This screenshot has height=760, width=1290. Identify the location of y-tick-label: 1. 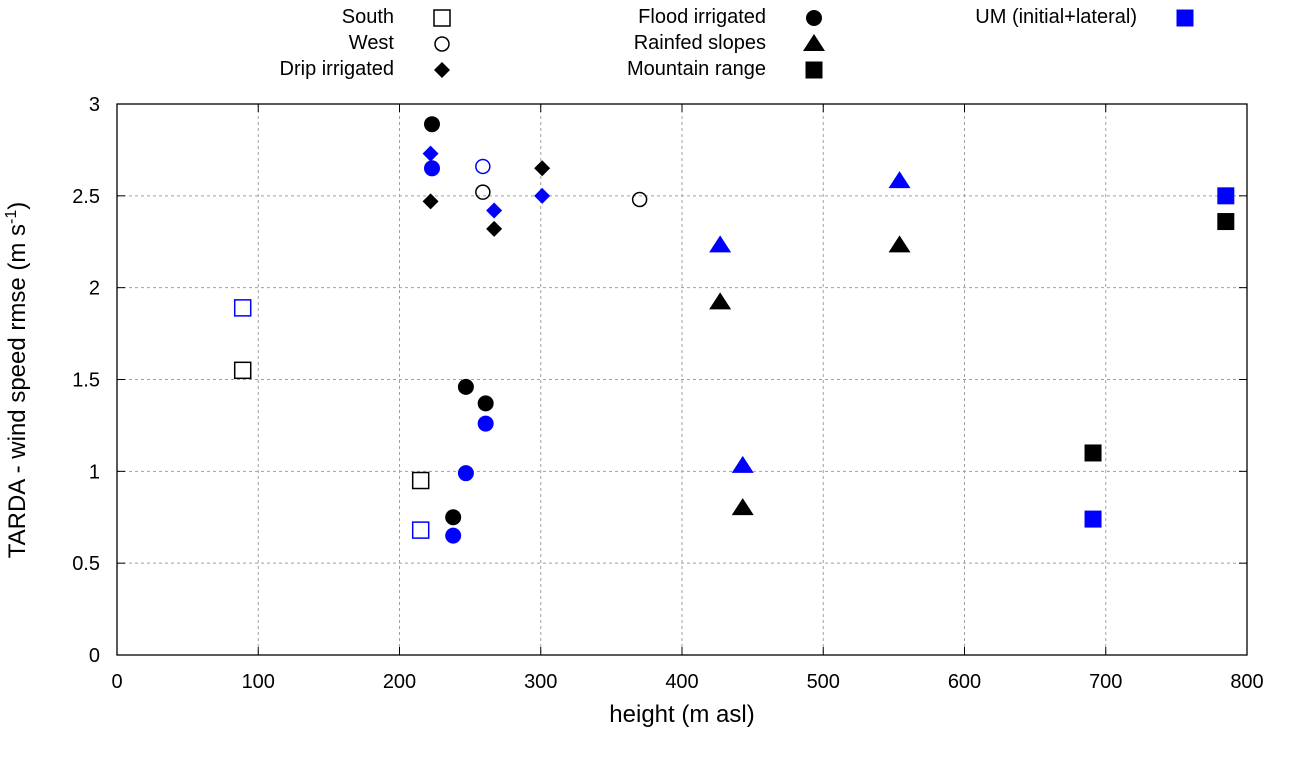
(94, 472).